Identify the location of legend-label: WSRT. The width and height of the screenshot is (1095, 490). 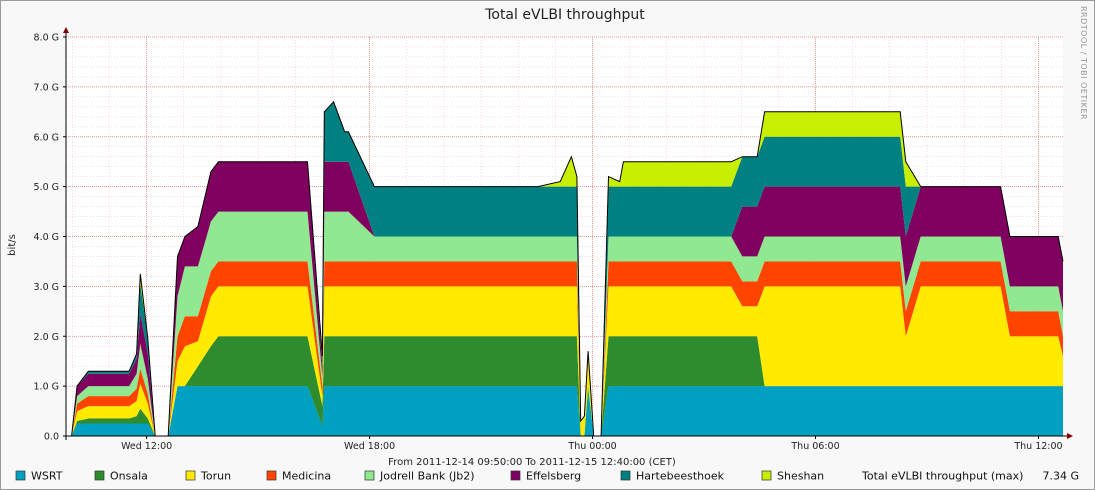
(47, 476).